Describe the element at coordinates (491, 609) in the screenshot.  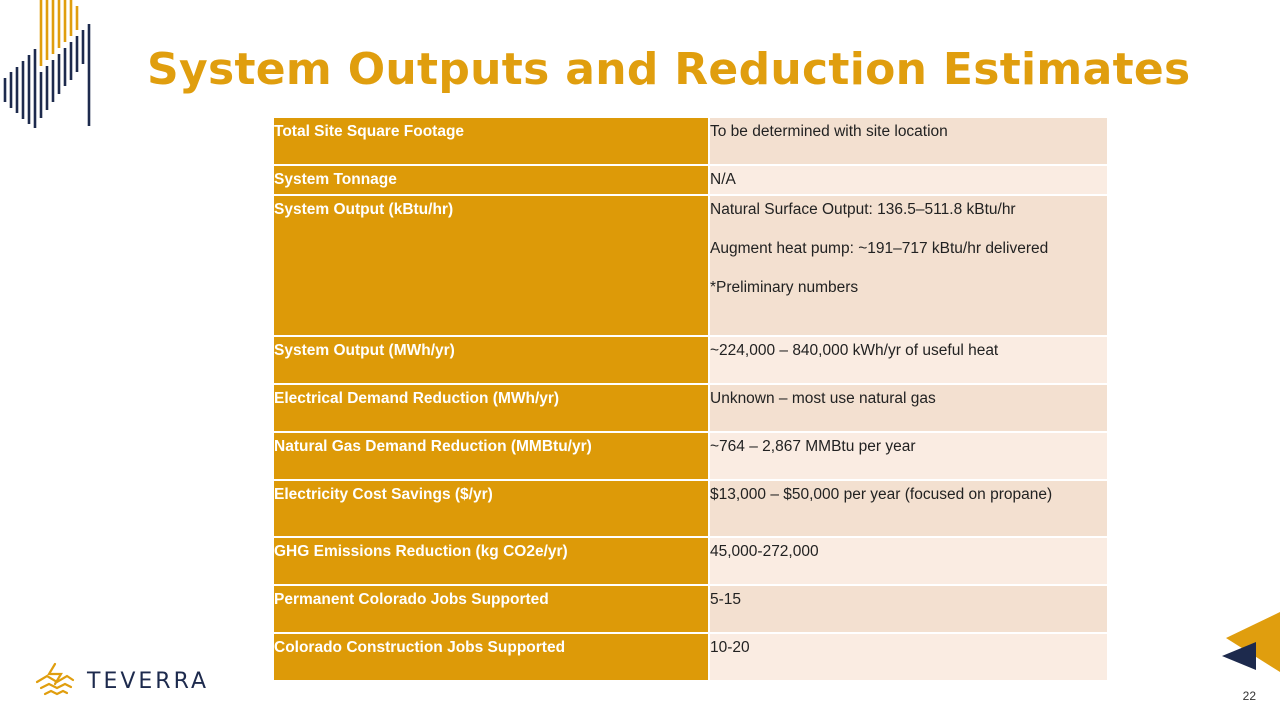
I see `row-label: Permanent Colorado Jobs Supported` at that location.